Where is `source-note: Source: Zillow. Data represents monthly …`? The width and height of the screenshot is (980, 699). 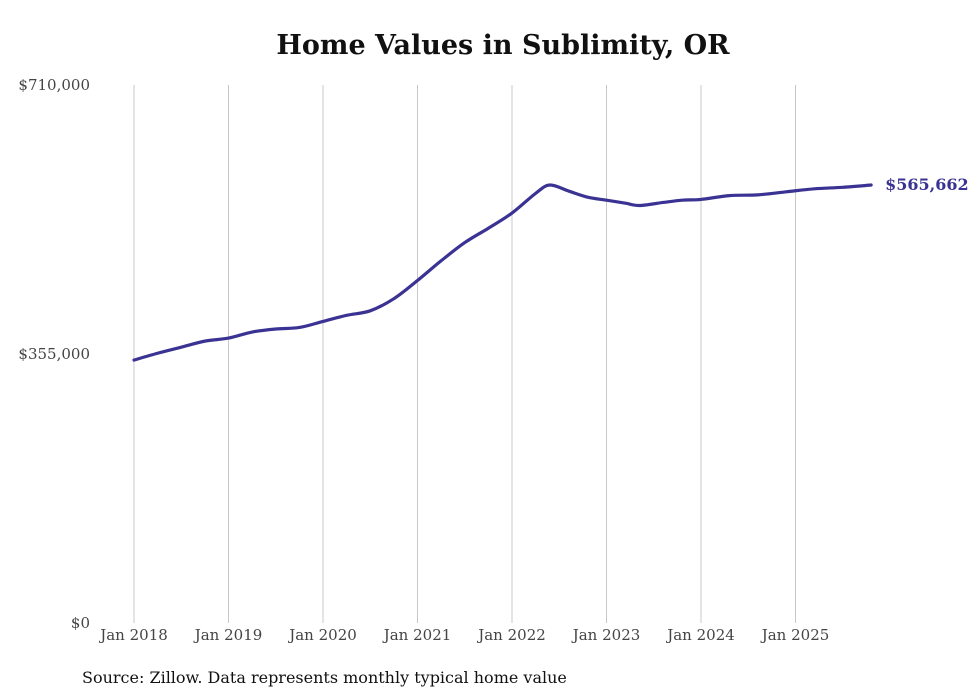 source-note: Source: Zillow. Data represents monthly … is located at coordinates (324, 677).